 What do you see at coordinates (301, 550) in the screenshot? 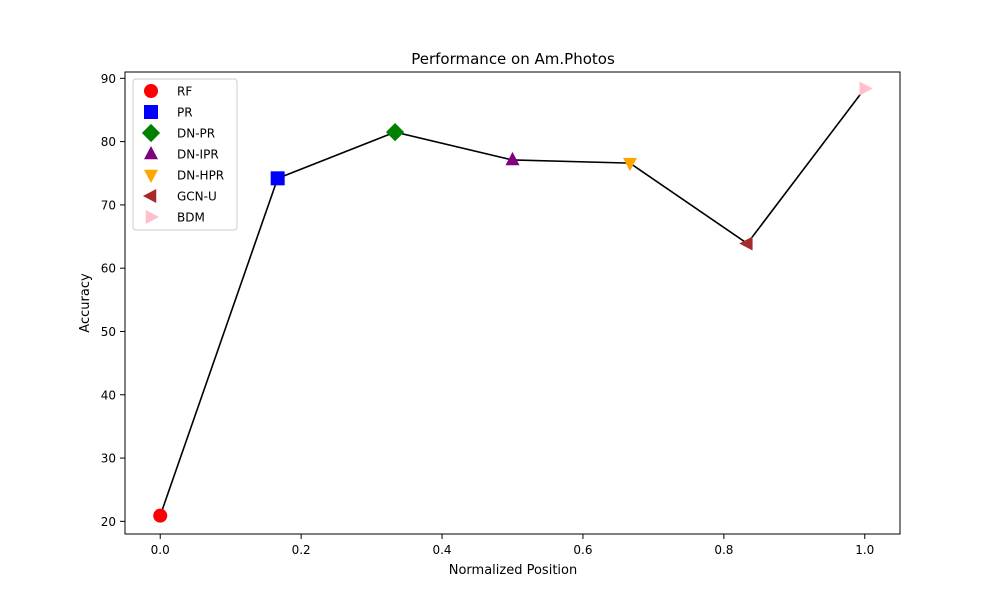
I see `x-tick-label: 0.2` at bounding box center [301, 550].